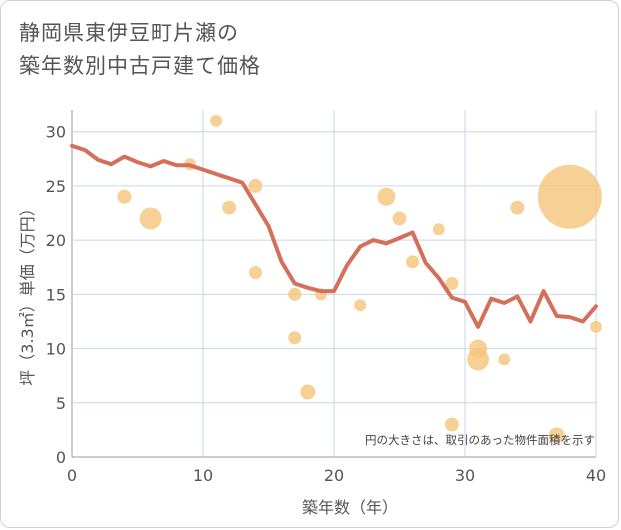 This screenshot has height=530, width=621. Describe the element at coordinates (596, 475) in the screenshot. I see `x-tick-label: 40` at that location.